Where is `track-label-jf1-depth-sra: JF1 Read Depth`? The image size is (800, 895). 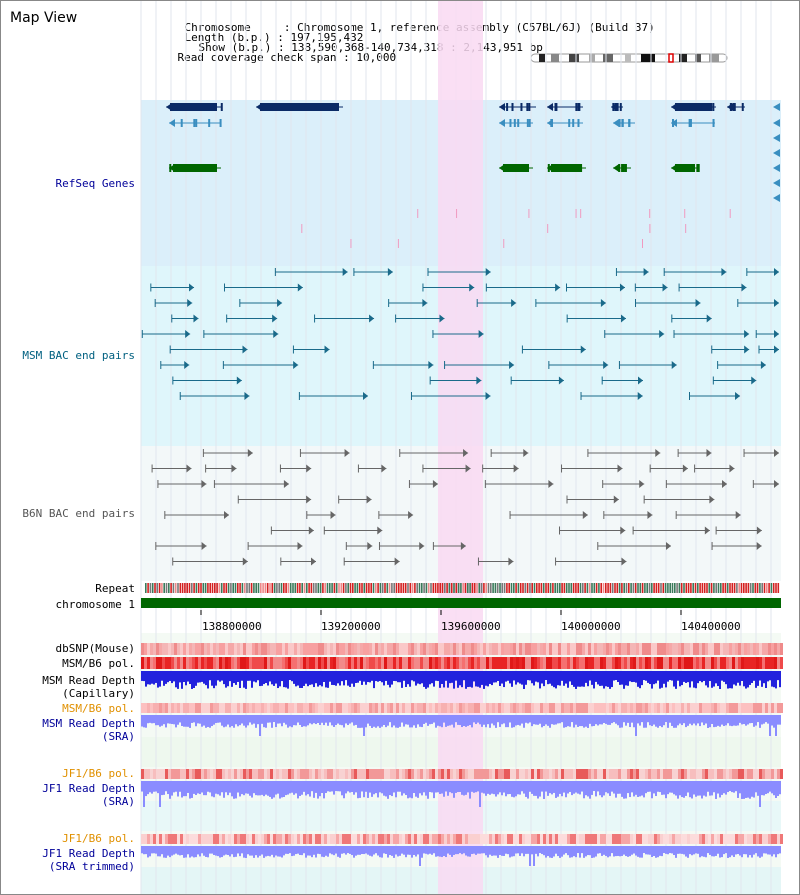
track-label-jf1-depth-sra: JF1 Read Depth is located at coordinates (88, 788).